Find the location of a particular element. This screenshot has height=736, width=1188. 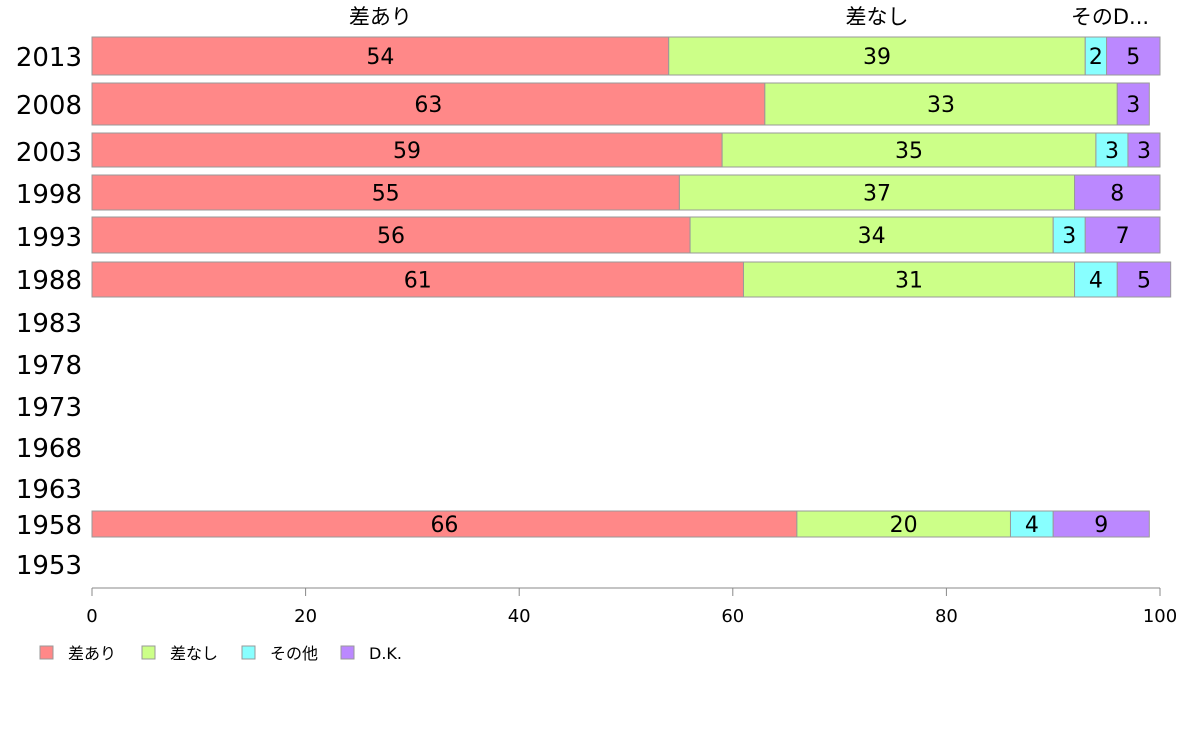

year-label-1998: 1998 is located at coordinates (49, 195).